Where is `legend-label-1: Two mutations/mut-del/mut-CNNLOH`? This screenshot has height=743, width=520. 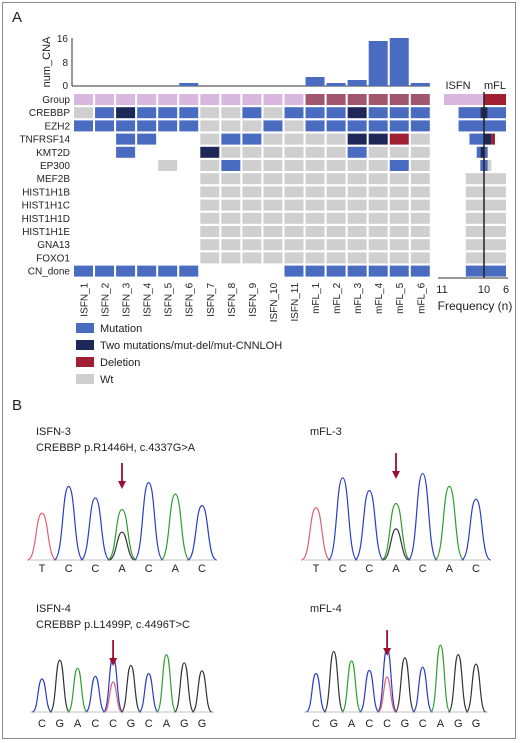
legend-label-1: Two mutations/mut-del/mut-CNNLOH is located at coordinates (191, 346).